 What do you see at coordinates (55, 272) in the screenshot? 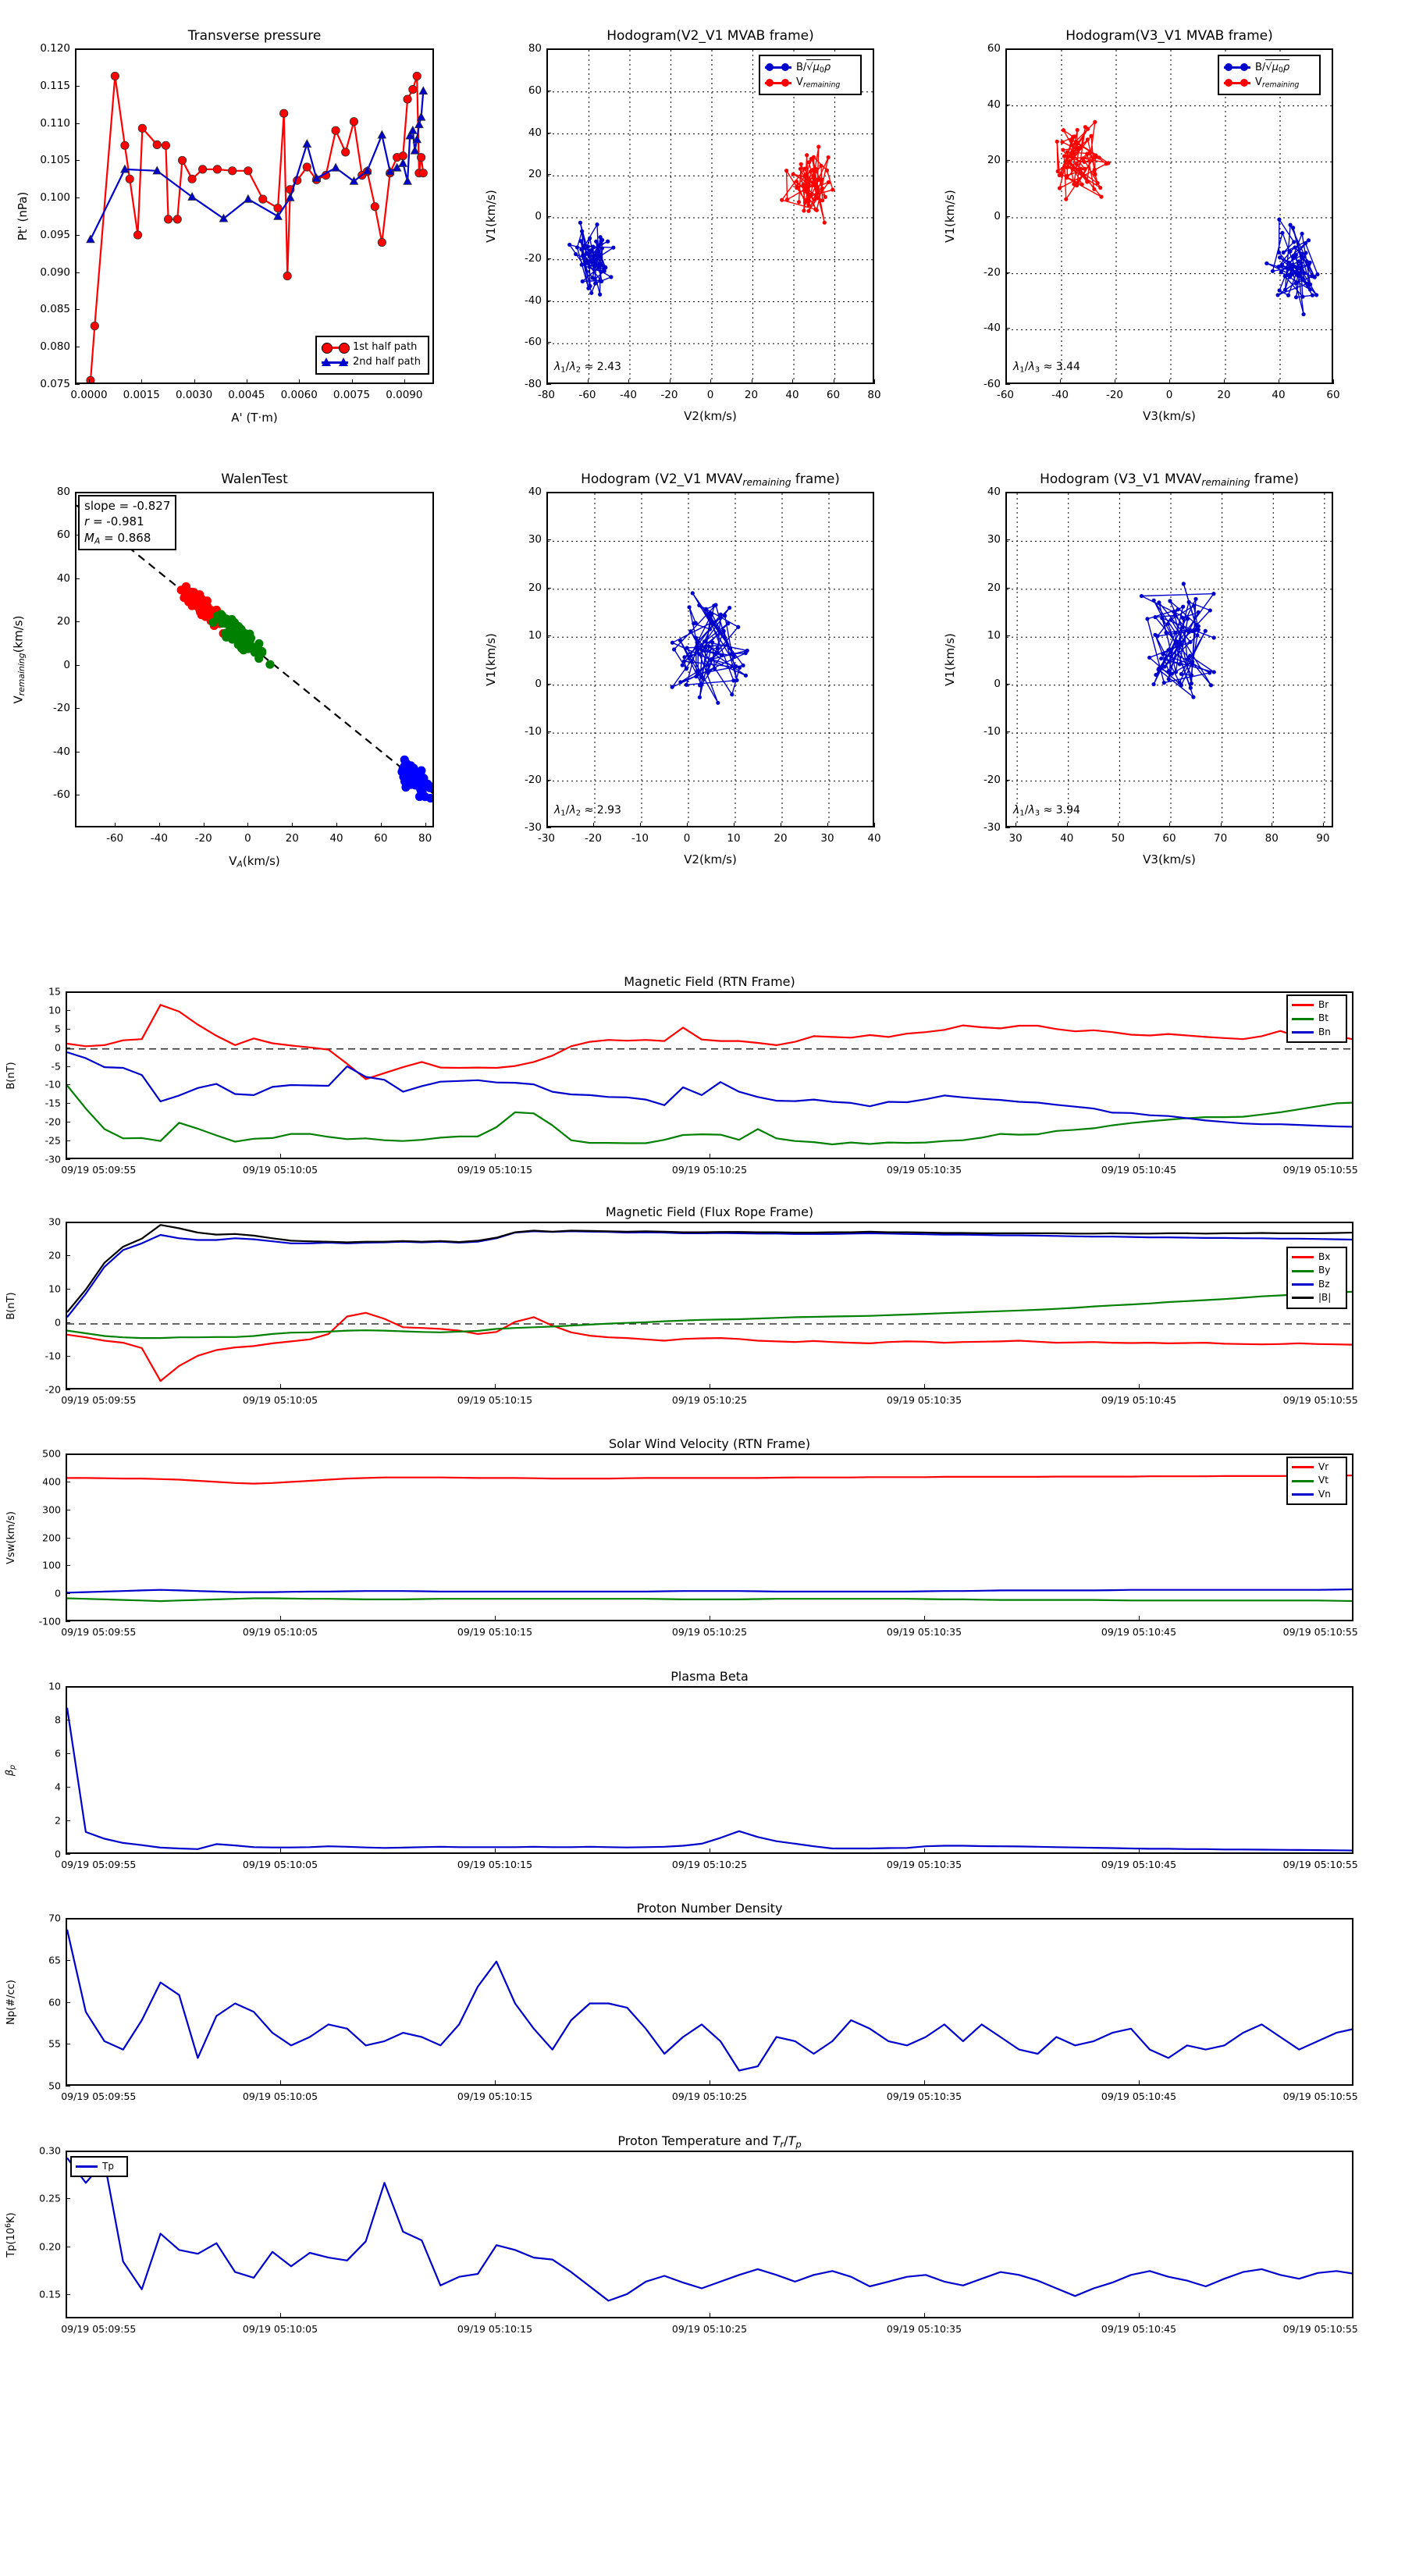
I see `y-tick-label: 0.090` at bounding box center [55, 272].